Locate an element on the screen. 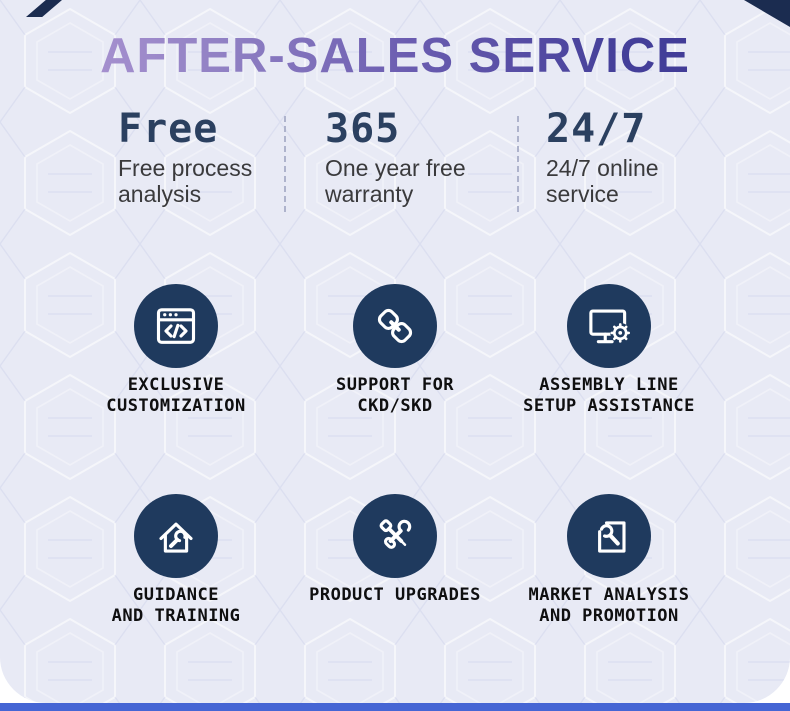 The height and width of the screenshot is (711, 790). feature-exclusive-customization: EXCLUSIVE CUSTOMIZATION is located at coordinates (176, 350).